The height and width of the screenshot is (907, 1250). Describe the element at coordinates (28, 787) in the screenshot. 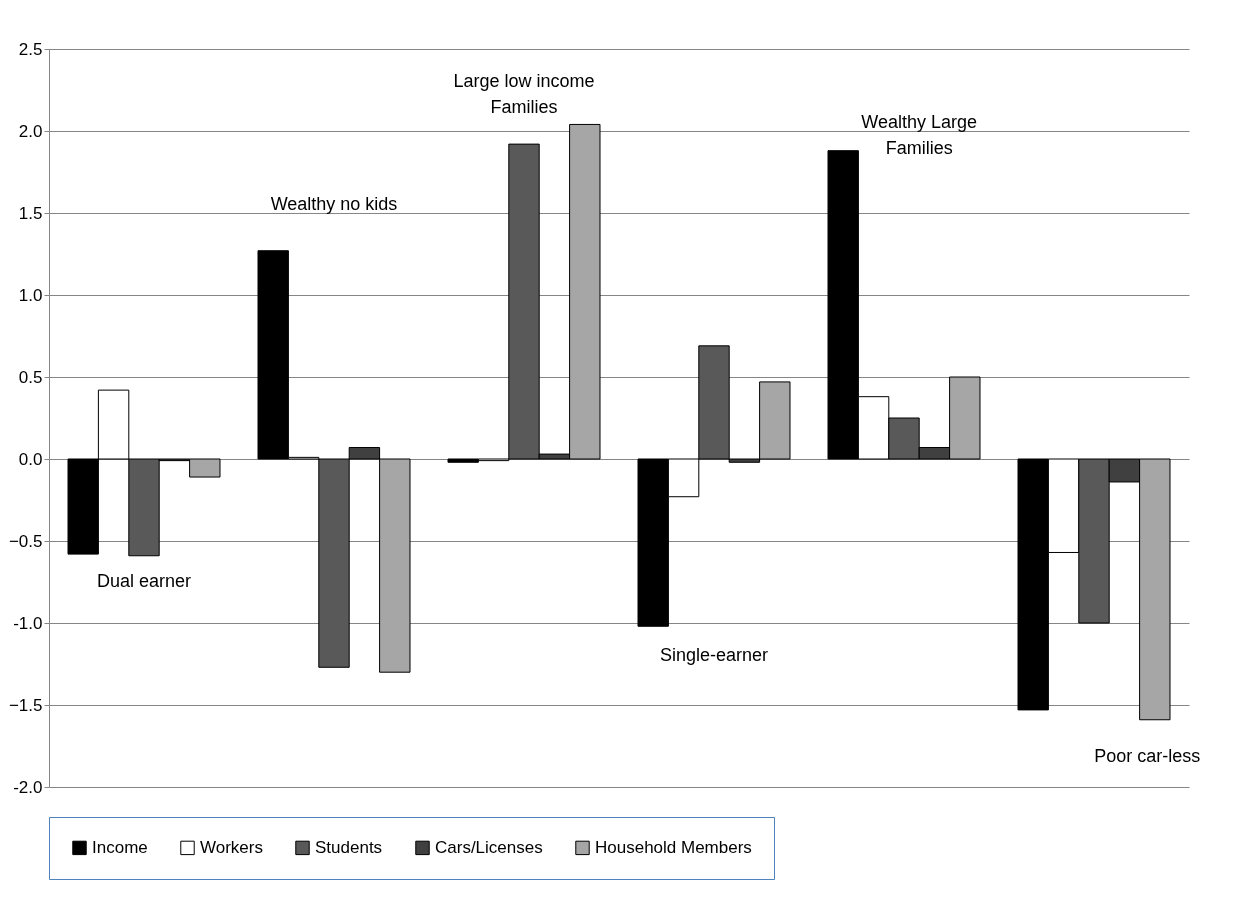

I see `y-tick-label: -2.0` at that location.